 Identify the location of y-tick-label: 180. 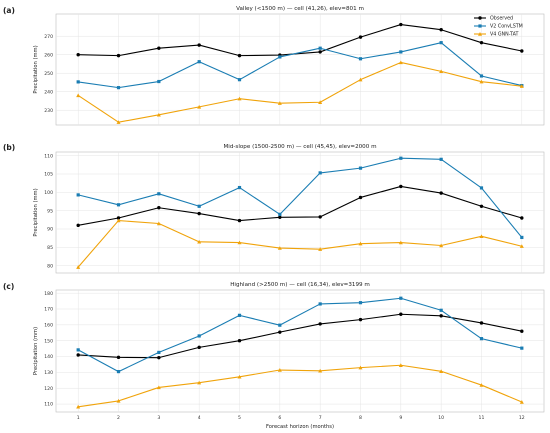
(48, 294).